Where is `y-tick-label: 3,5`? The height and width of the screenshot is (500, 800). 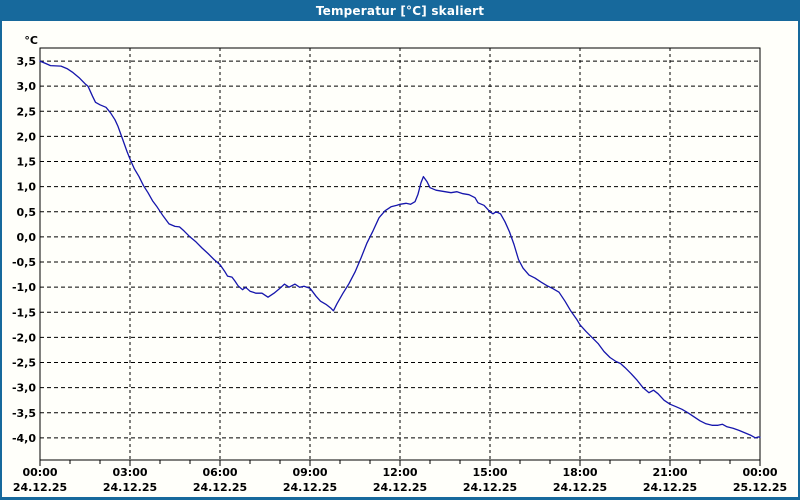 y-tick-label: 3,5 is located at coordinates (27, 61).